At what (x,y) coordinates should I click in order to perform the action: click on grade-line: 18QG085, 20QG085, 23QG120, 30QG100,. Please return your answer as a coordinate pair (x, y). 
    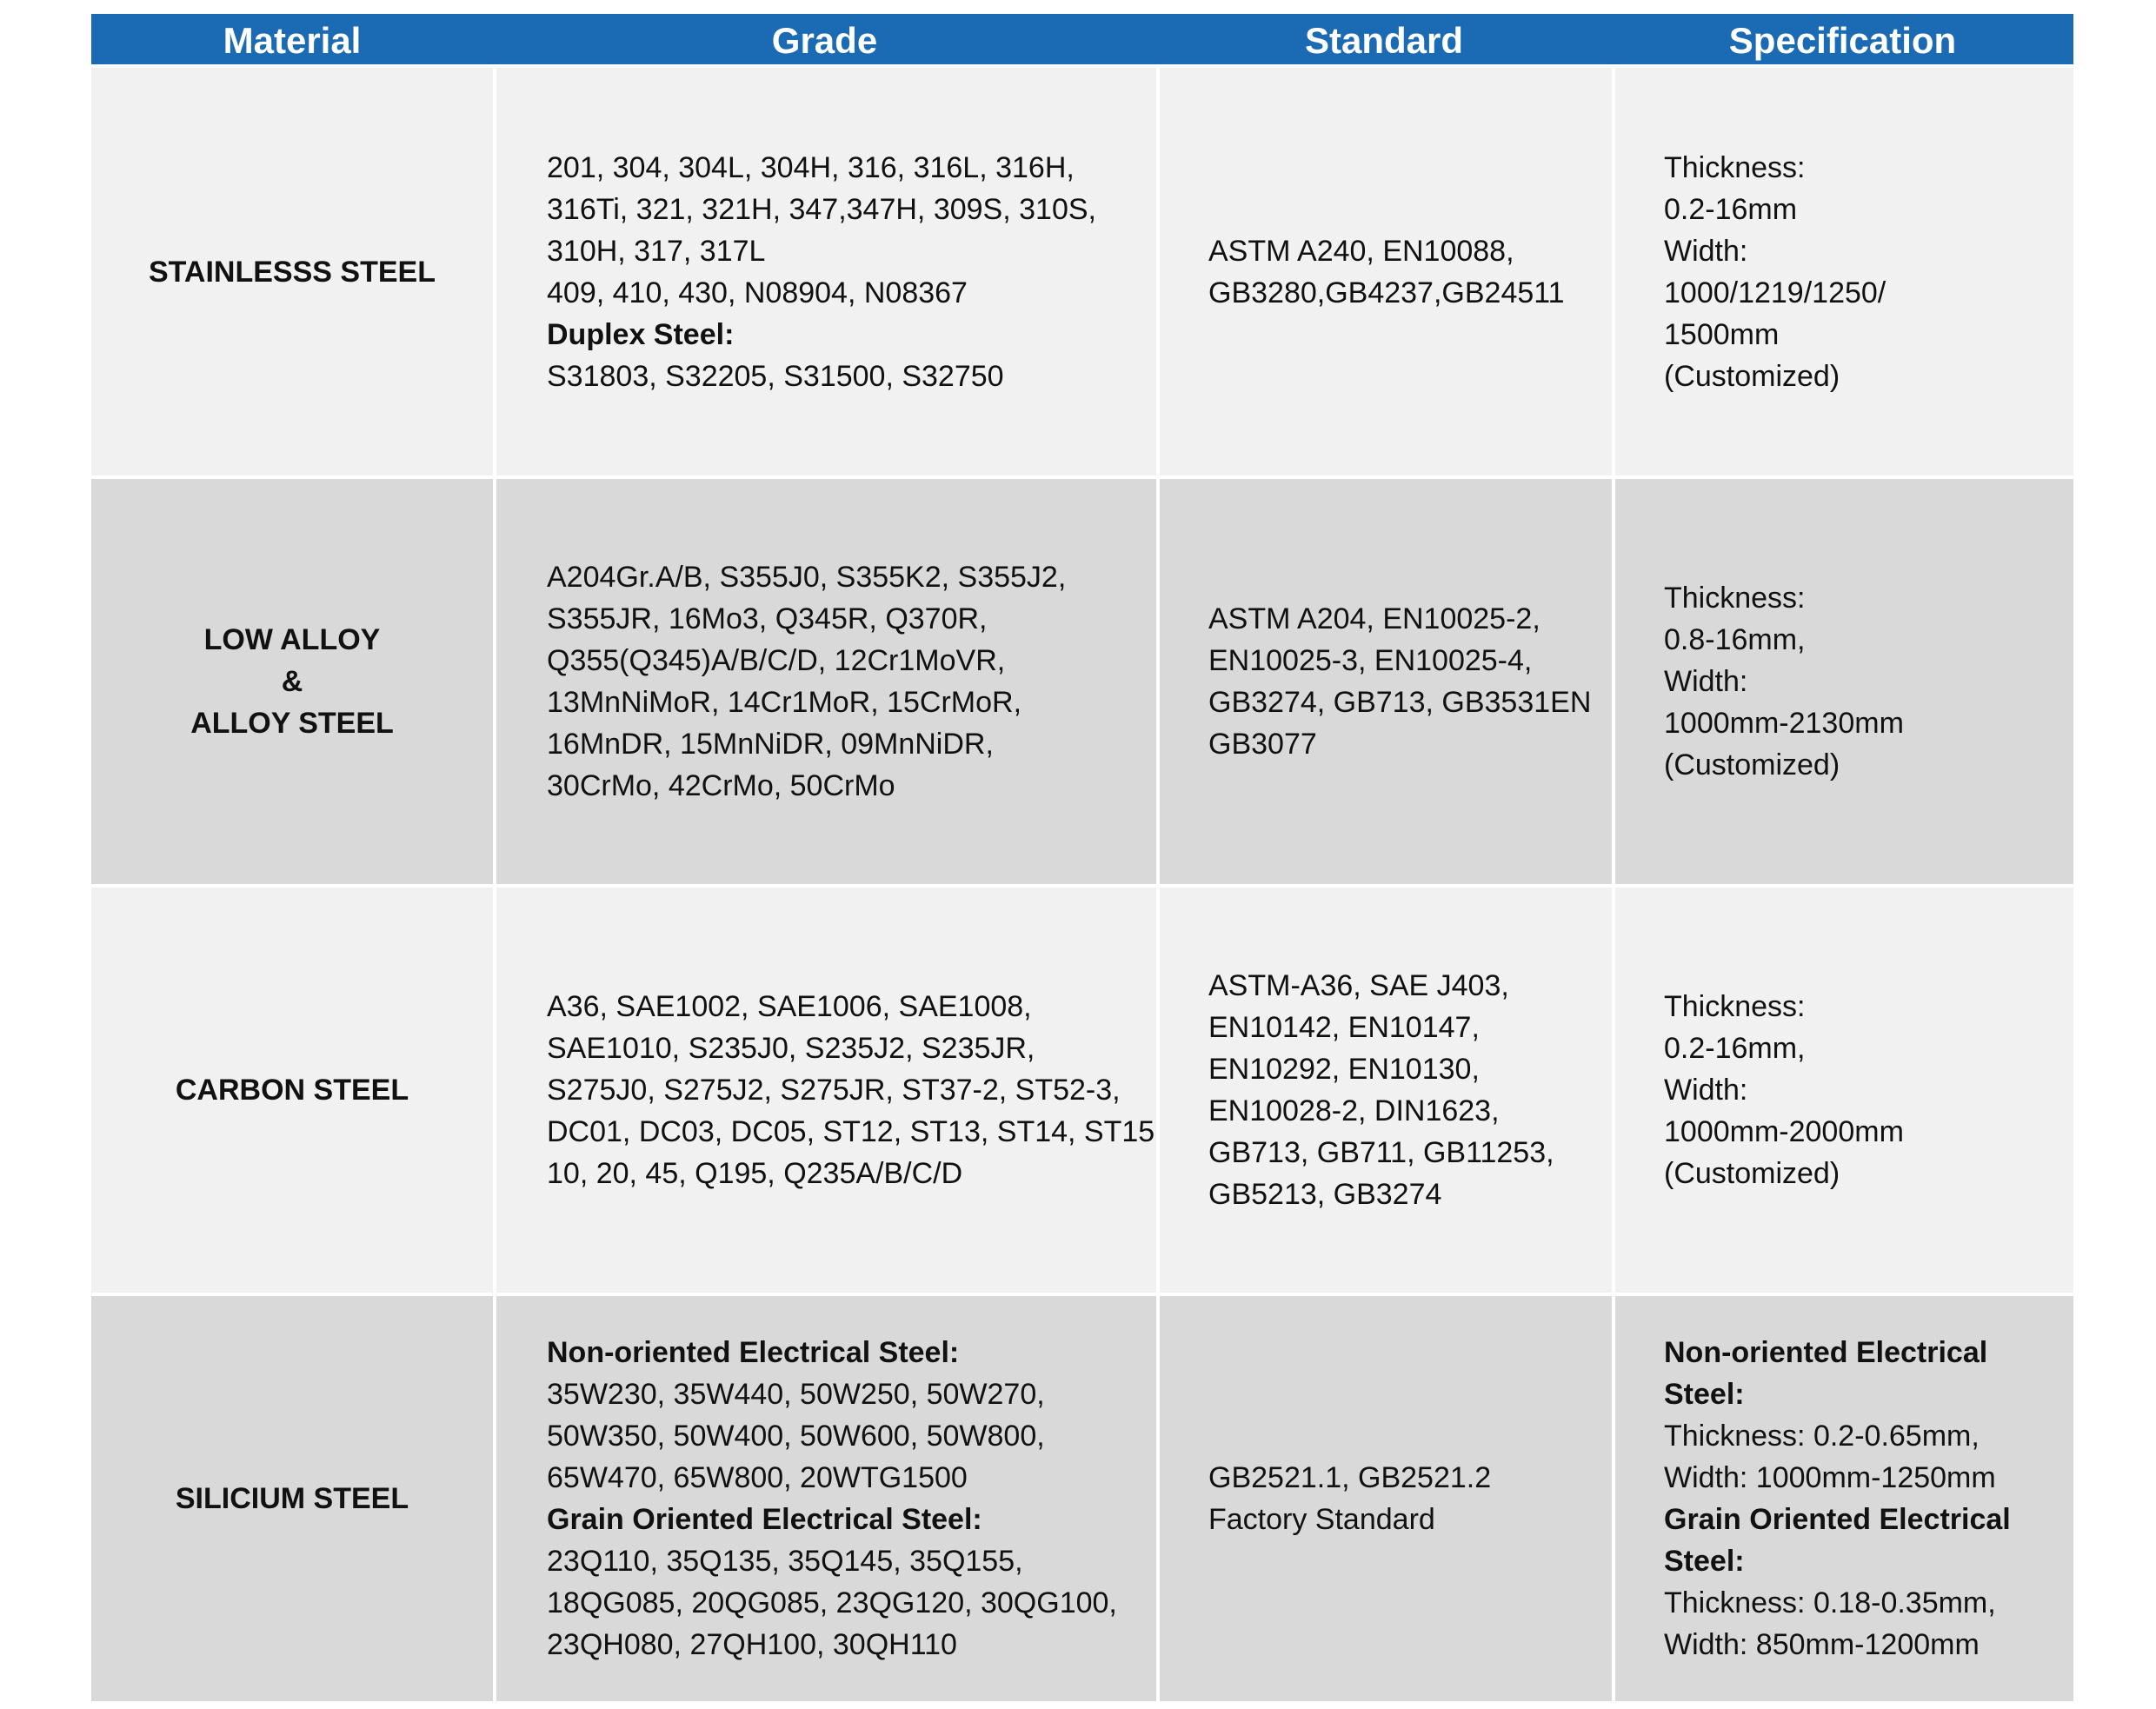
    Looking at the image, I should click on (832, 1602).